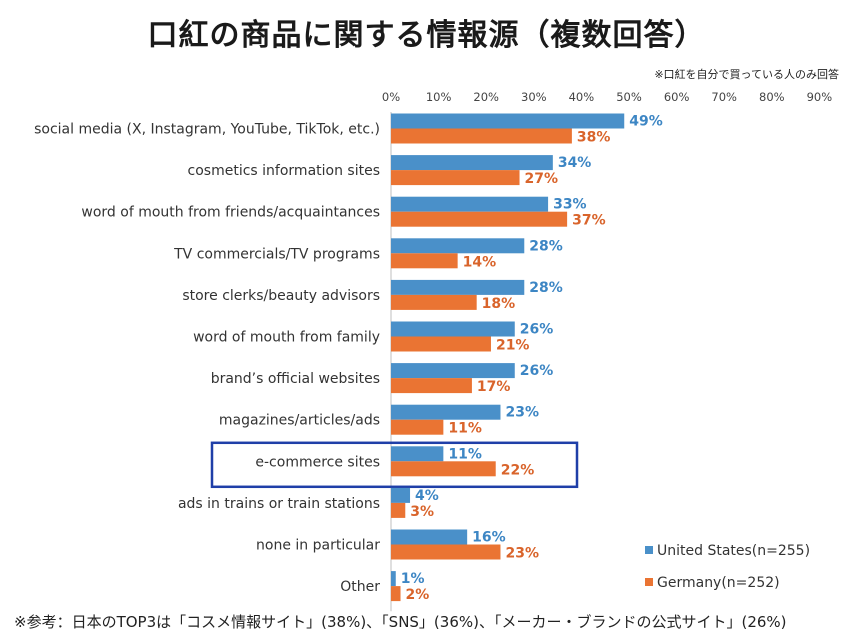  I want to click on data-label-united-states: 33%, so click(570, 205).